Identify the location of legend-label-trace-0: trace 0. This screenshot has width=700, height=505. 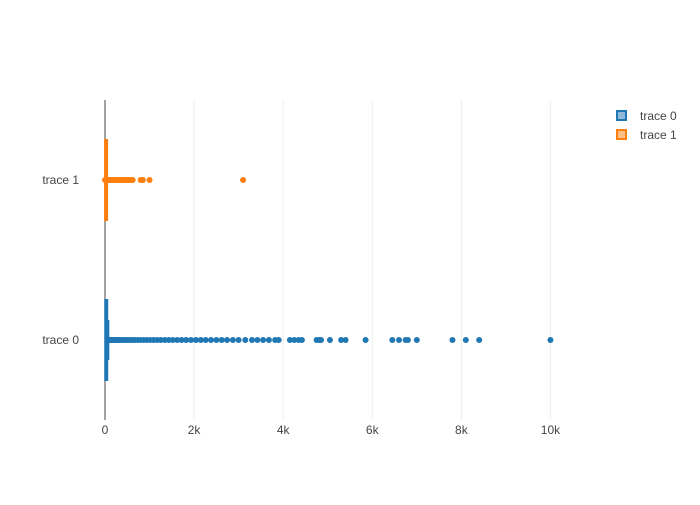
(658, 115).